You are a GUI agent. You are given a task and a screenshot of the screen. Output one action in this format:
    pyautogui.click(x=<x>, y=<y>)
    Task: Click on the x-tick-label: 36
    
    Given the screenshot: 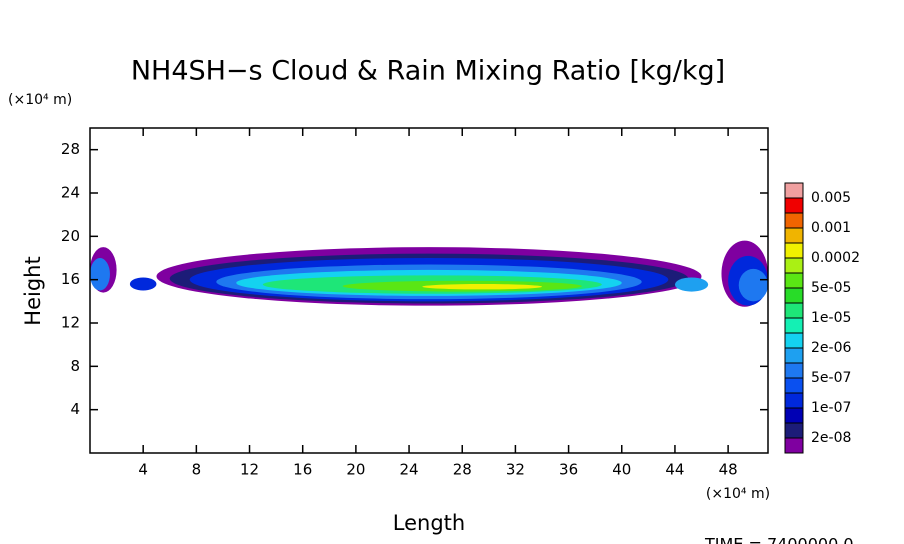 What is the action you would take?
    pyautogui.click(x=568, y=470)
    